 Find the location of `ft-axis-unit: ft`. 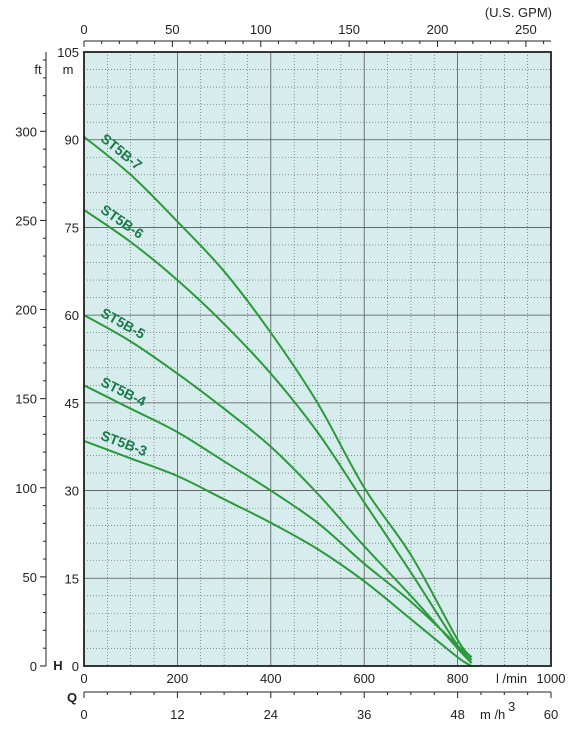

ft-axis-unit: ft is located at coordinates (38, 69).